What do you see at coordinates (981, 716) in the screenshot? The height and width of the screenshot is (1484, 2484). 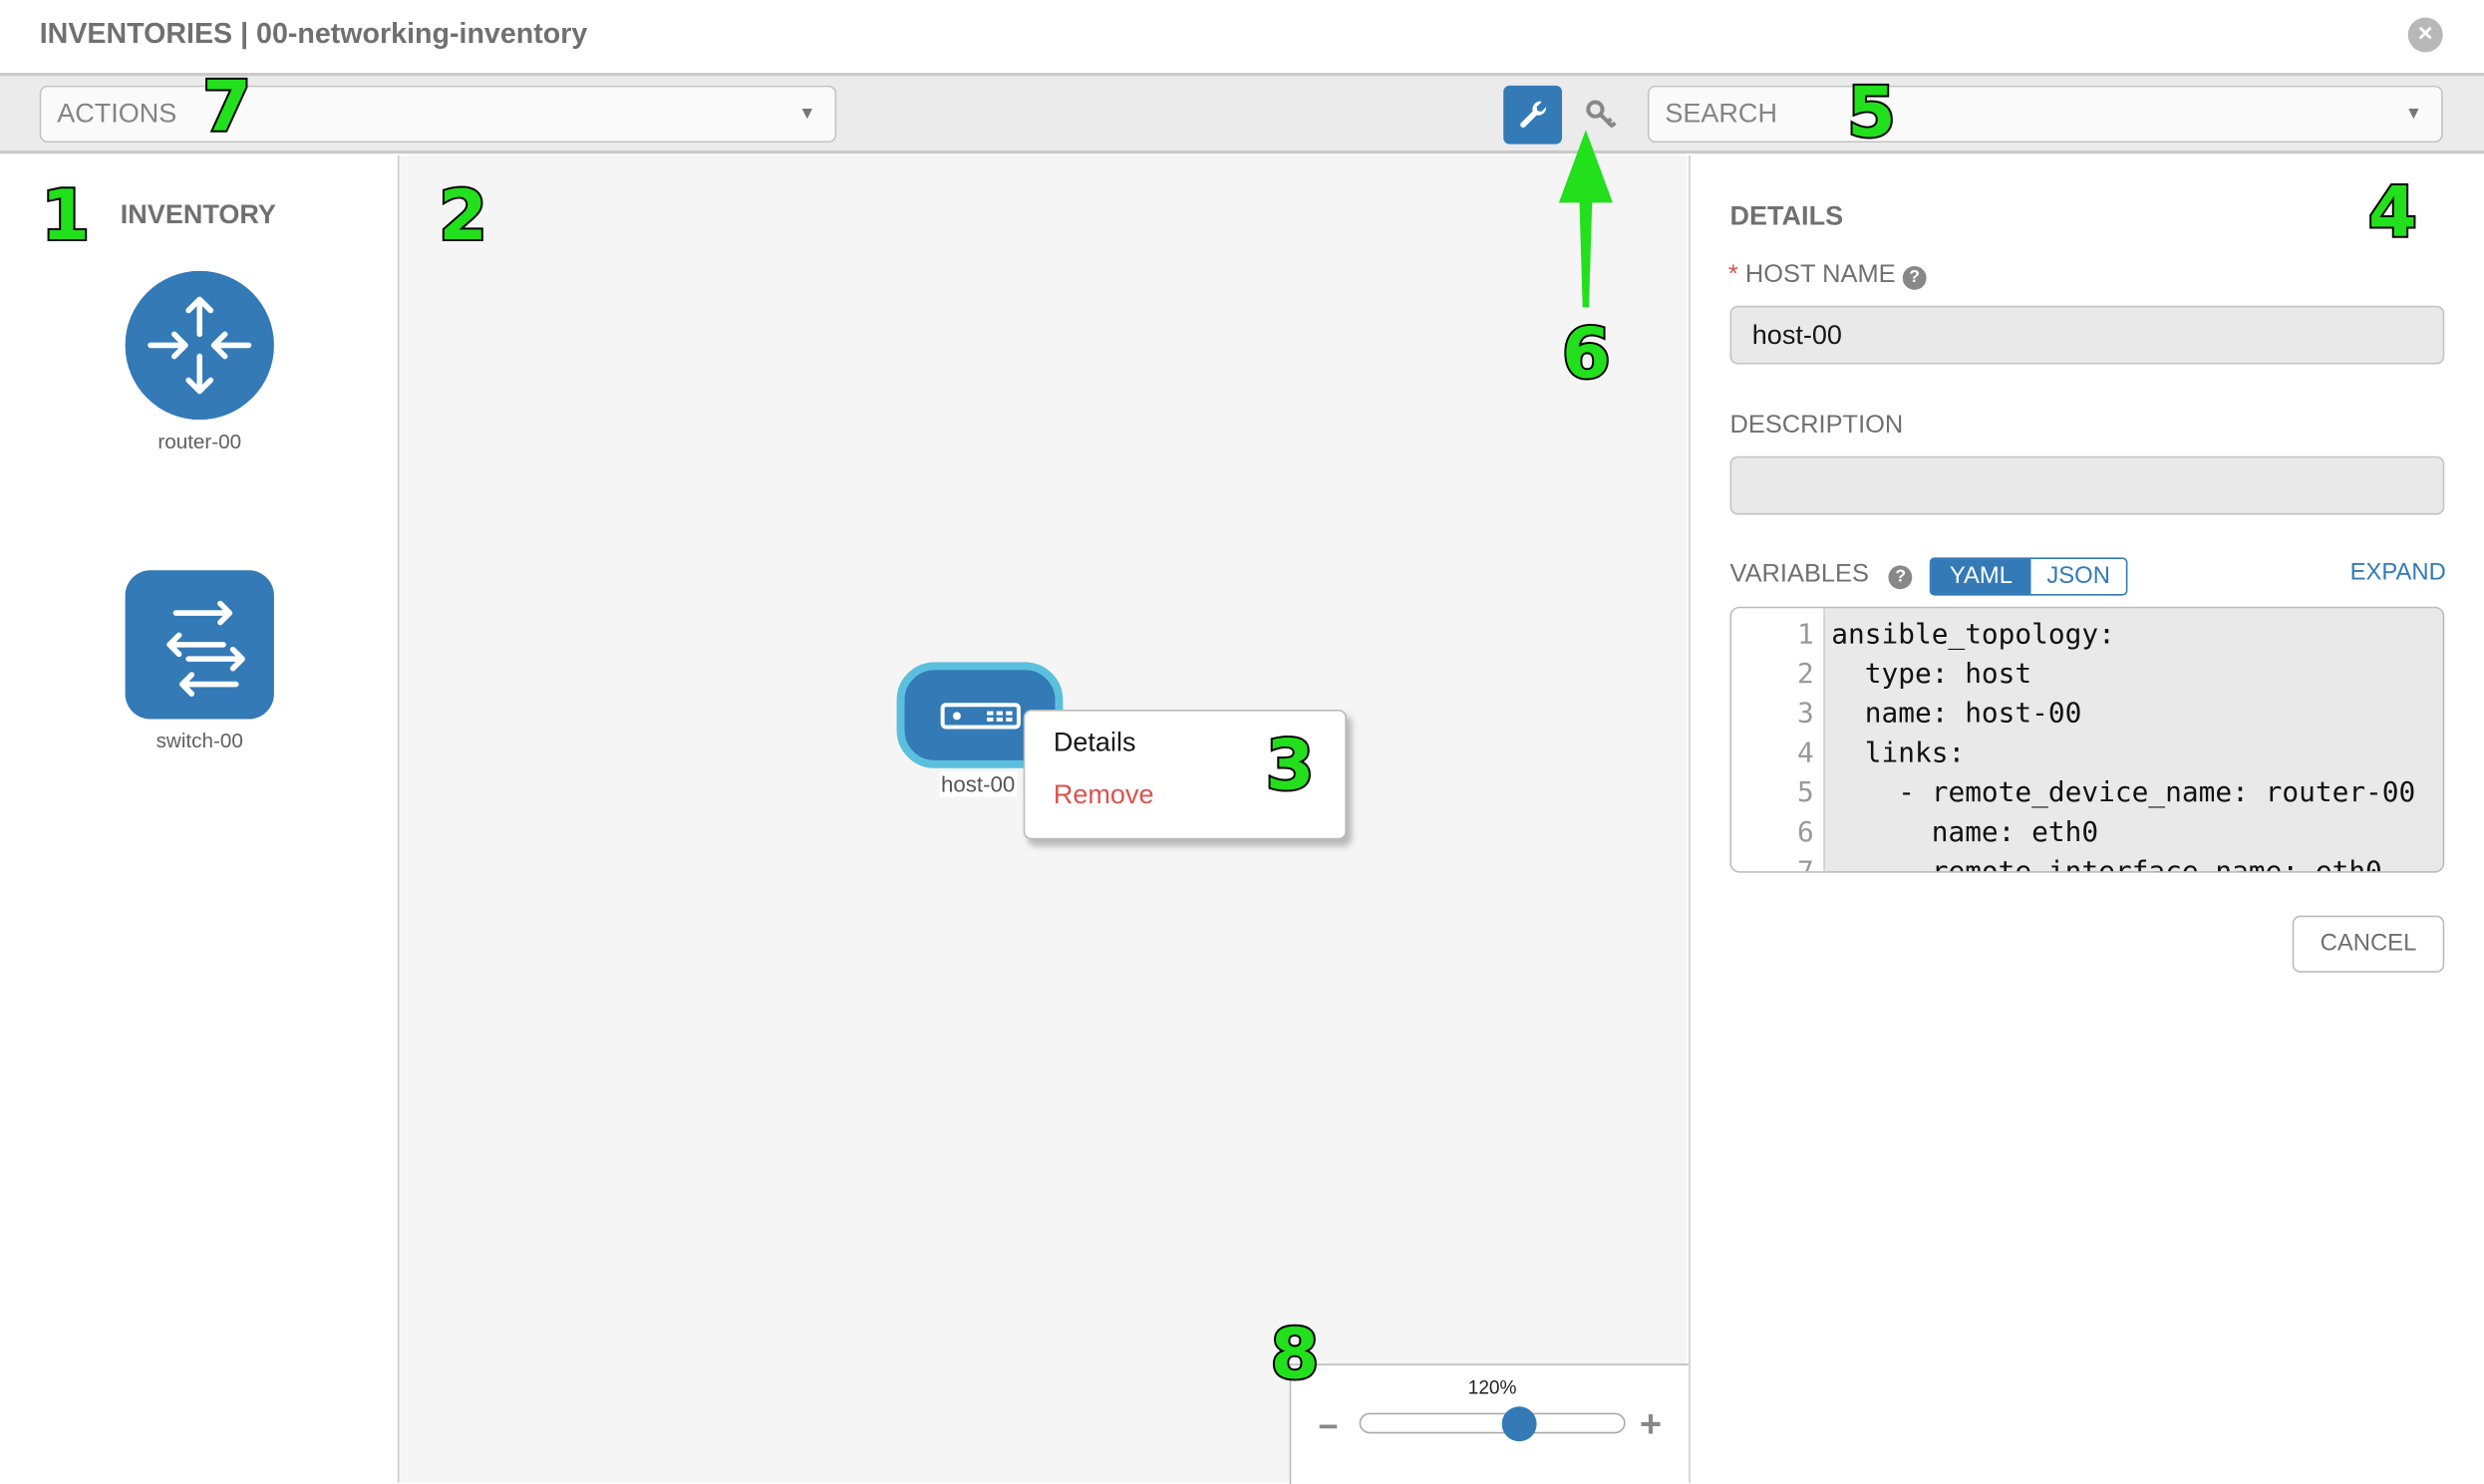 I see `host-server-icon` at bounding box center [981, 716].